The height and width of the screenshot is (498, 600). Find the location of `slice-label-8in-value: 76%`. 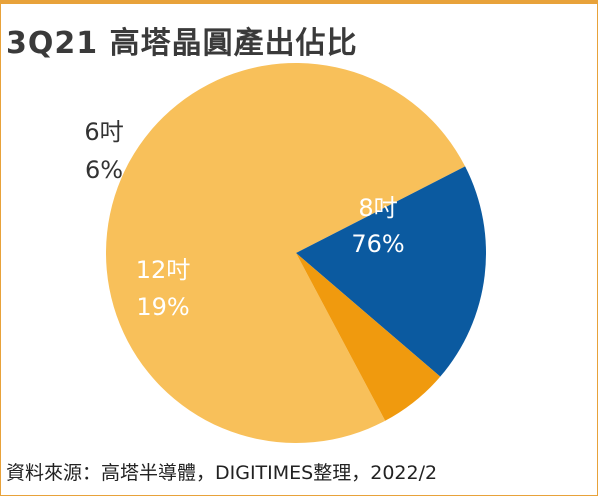

slice-label-8in-value: 76% is located at coordinates (377, 244).